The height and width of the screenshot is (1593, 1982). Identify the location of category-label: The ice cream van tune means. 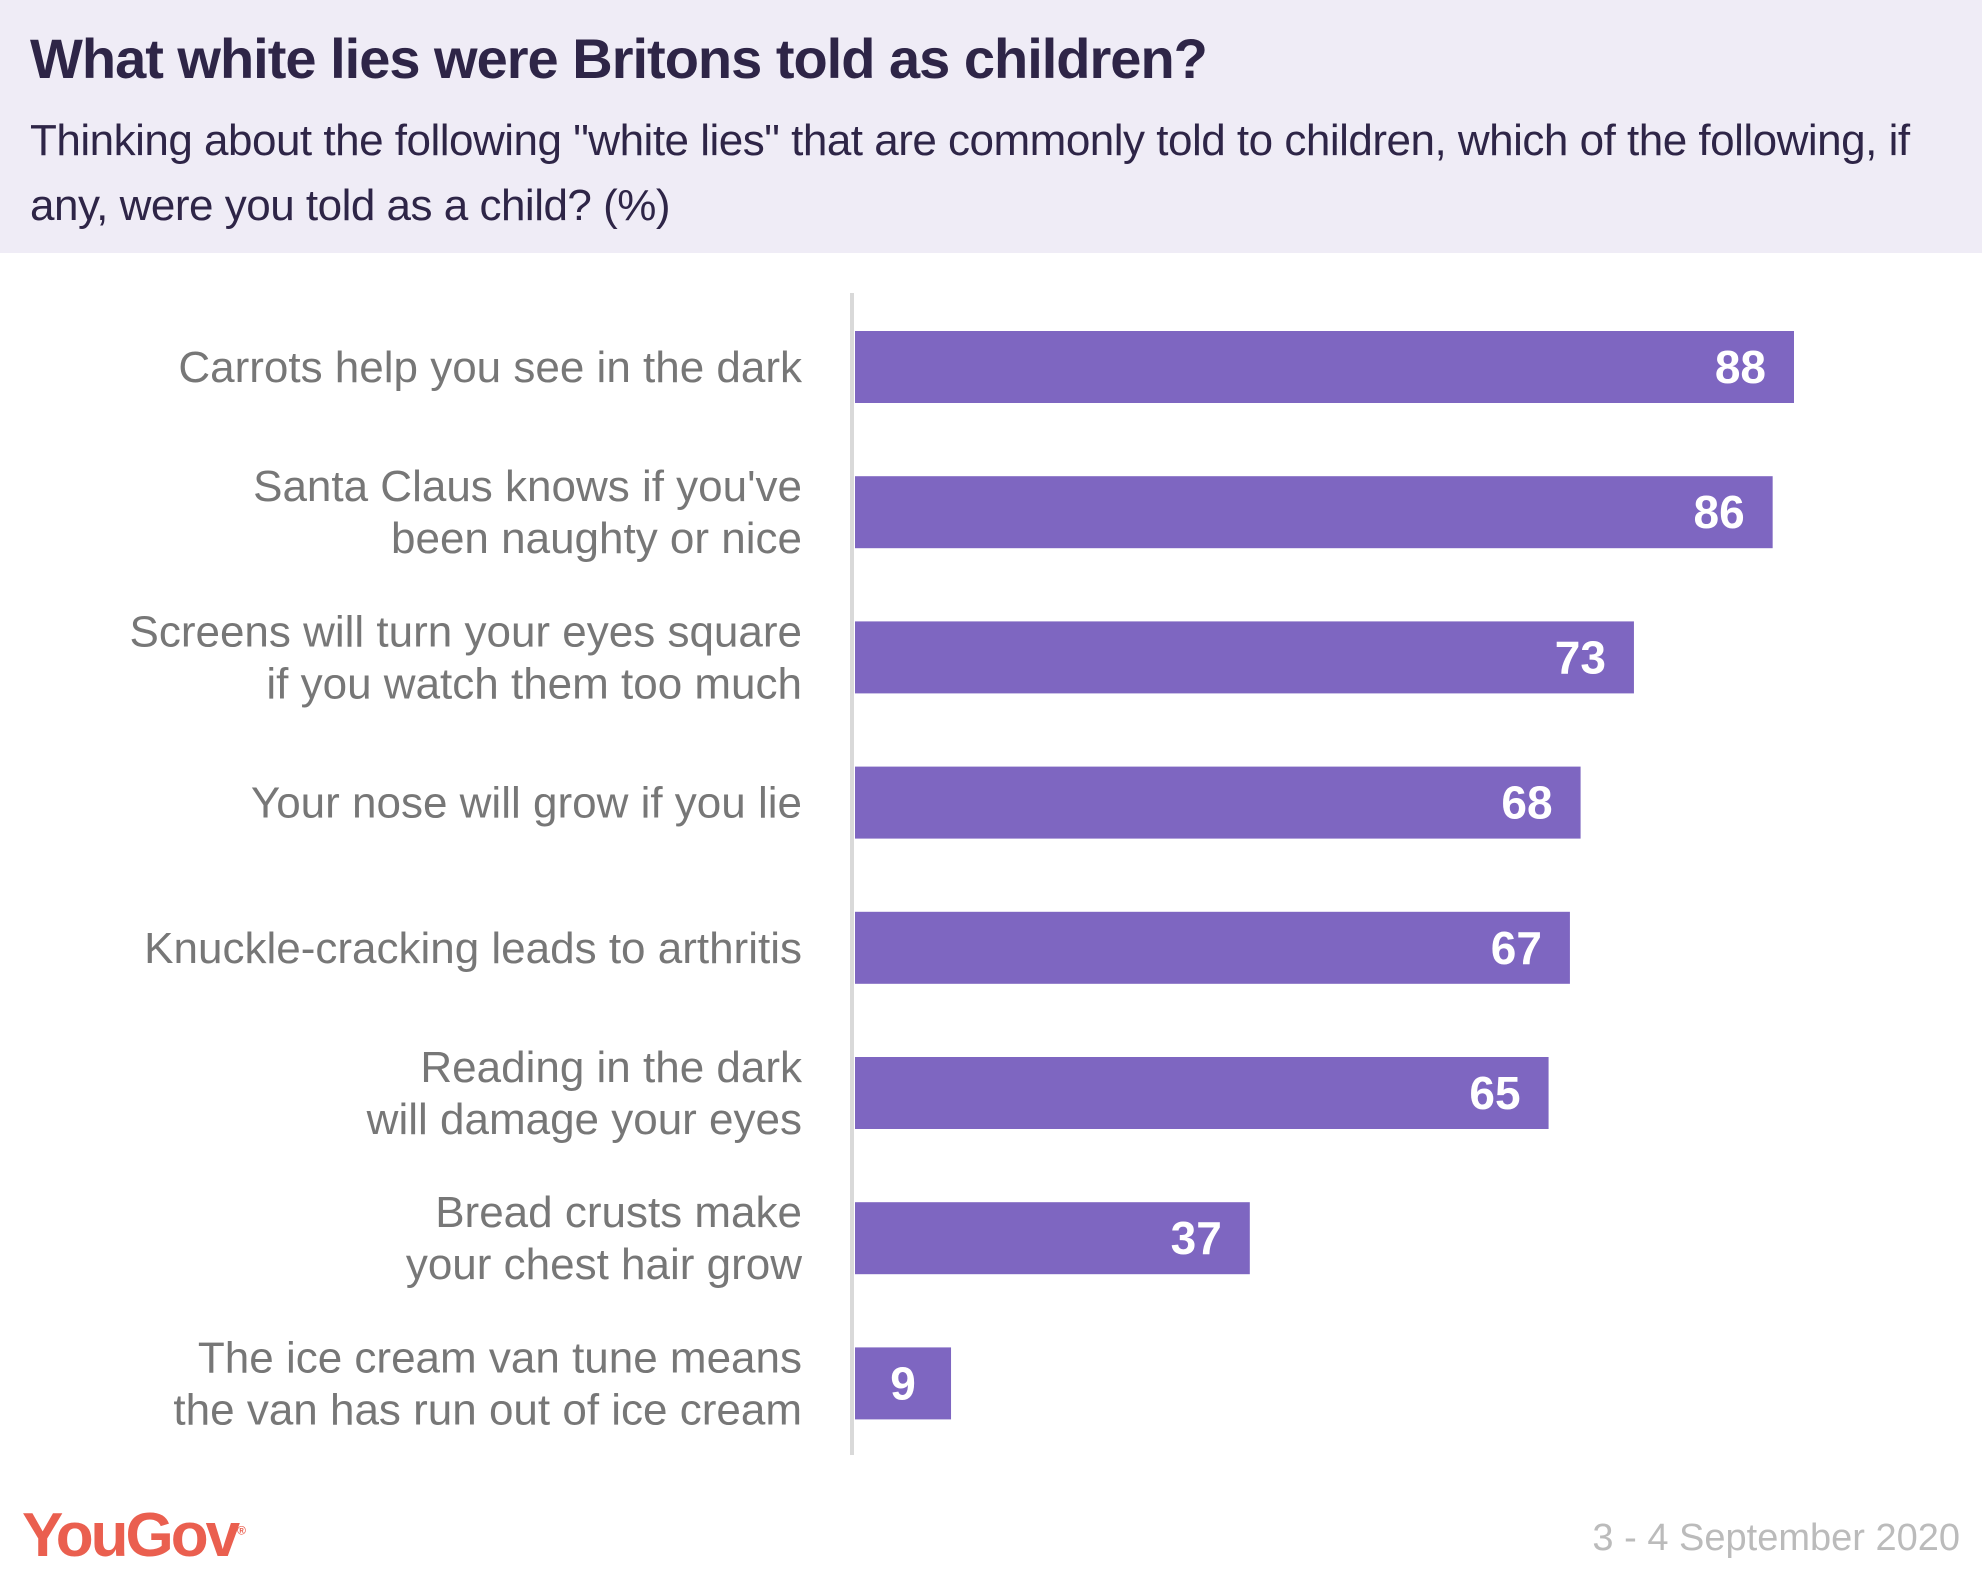
(500, 1357).